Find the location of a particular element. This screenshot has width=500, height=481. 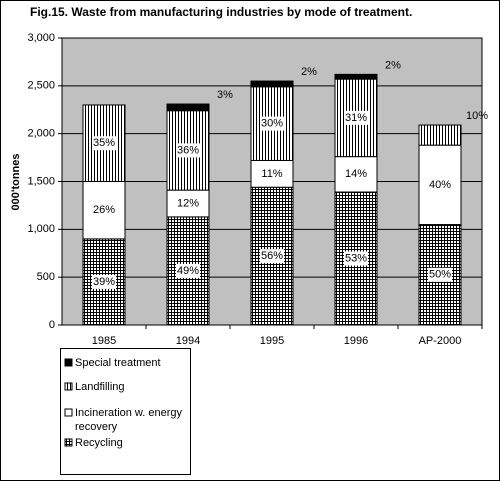

data-label: 3% is located at coordinates (225, 95).